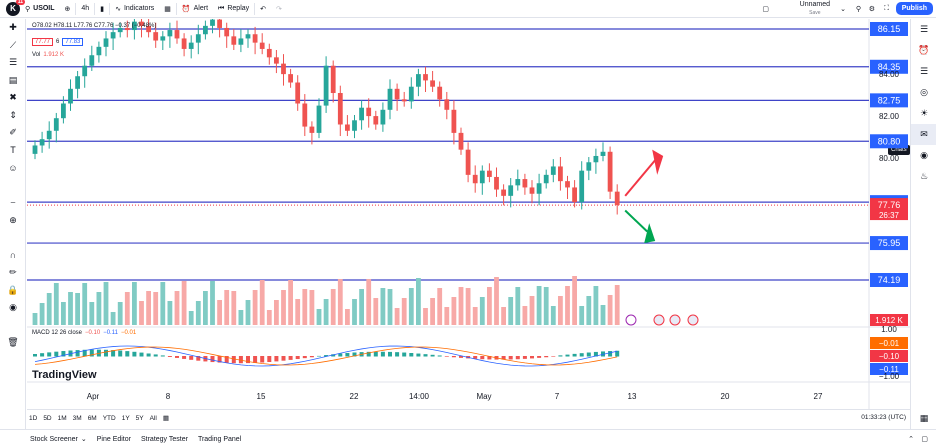 The height and width of the screenshot is (448, 936). I want to click on streams-icon: ◉, so click(924, 155).